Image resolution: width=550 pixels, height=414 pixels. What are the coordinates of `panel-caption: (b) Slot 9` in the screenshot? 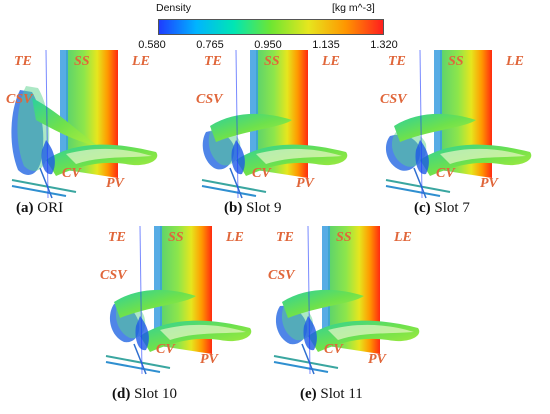 It's located at (253, 208).